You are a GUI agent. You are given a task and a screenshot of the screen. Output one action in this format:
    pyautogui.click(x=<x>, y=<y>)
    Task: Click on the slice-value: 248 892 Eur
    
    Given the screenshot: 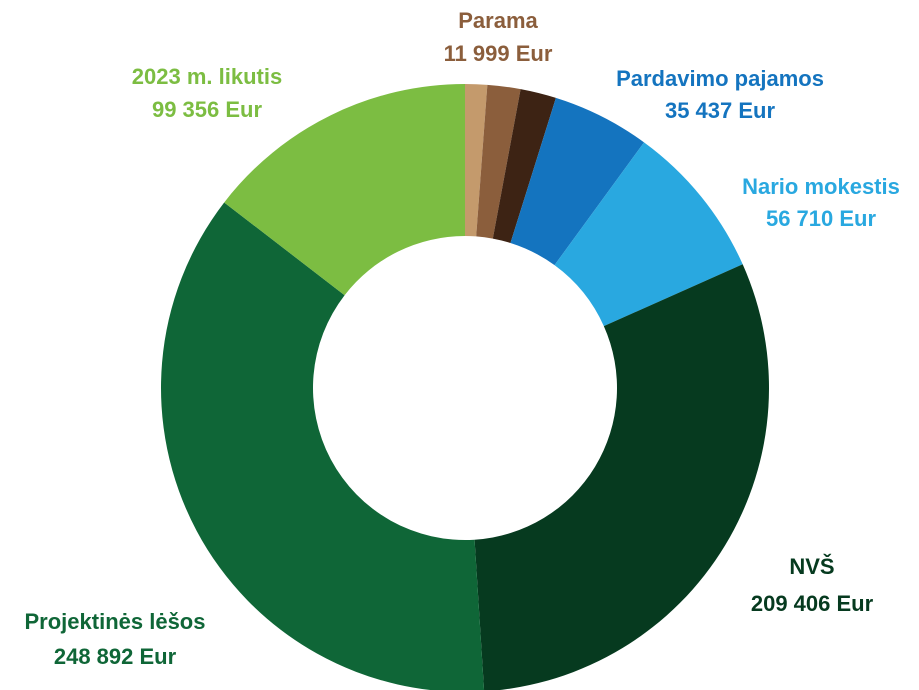 What is the action you would take?
    pyautogui.click(x=115, y=656)
    